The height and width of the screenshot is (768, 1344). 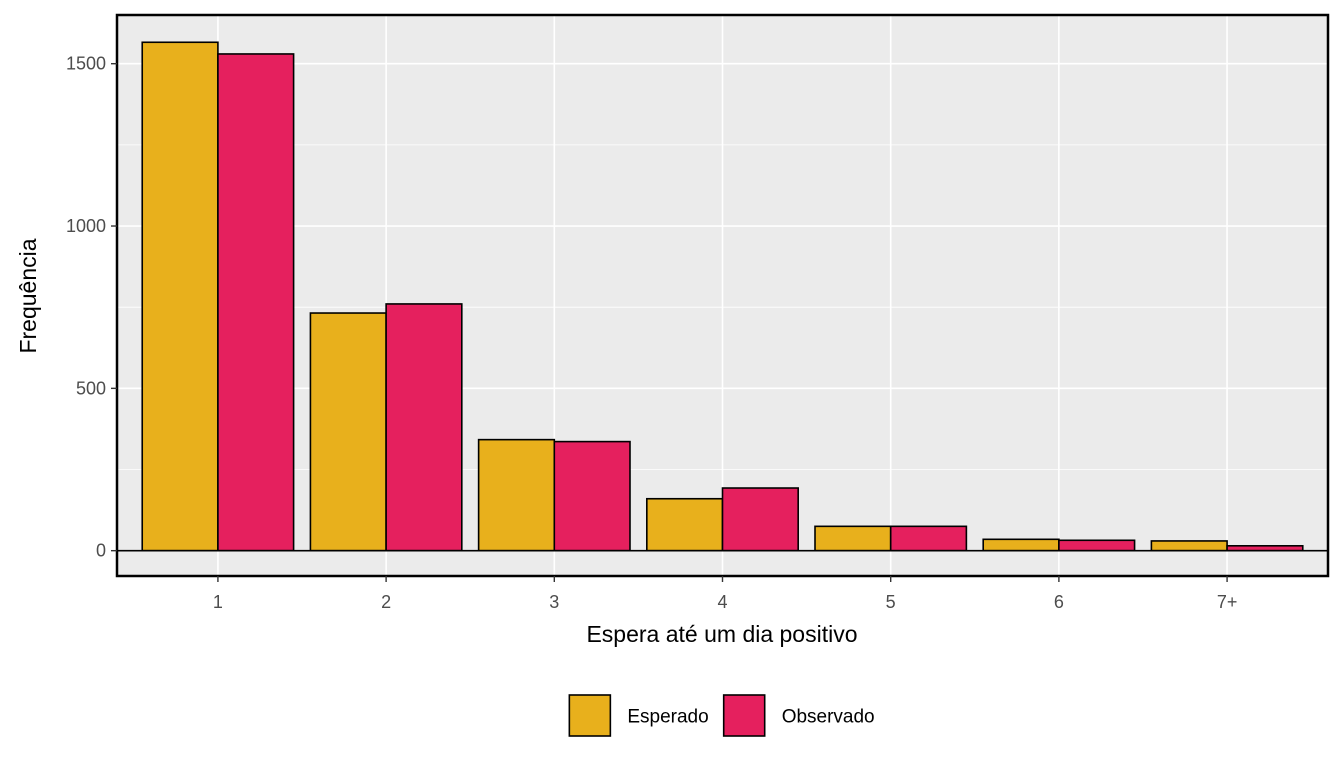 What do you see at coordinates (91, 307) in the screenshot?
I see `y-axis: 0 500 1000 1500` at bounding box center [91, 307].